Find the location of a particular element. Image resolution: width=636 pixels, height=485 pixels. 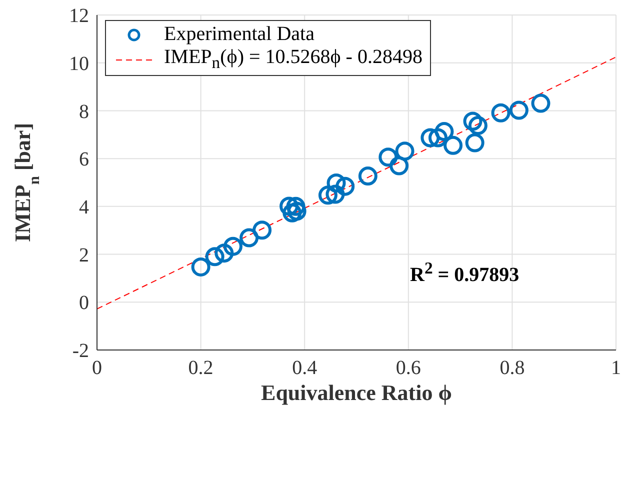

r-squared-note: R$^{2}$ = 0.97893 is located at coordinates (465, 272).